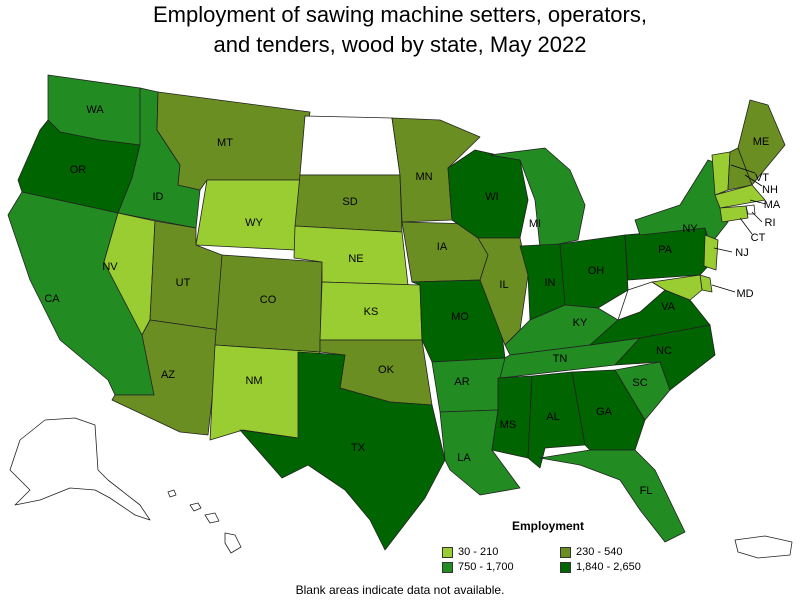 Image resolution: width=800 pixels, height=600 pixels. What do you see at coordinates (668, 307) in the screenshot?
I see `state-label-VA: VA` at bounding box center [668, 307].